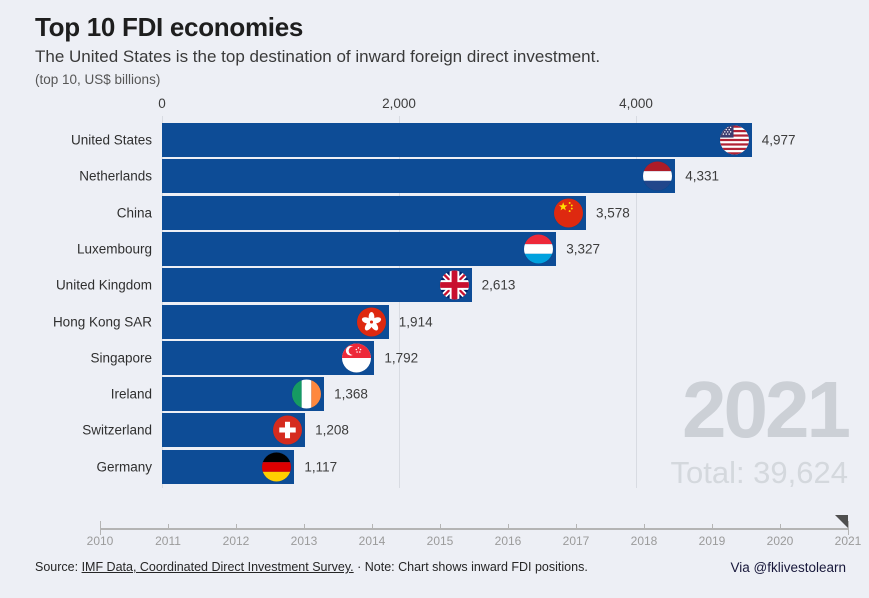 This screenshot has height=598, width=869. Describe the element at coordinates (780, 541) in the screenshot. I see `slider-year-2020: 2020` at that location.